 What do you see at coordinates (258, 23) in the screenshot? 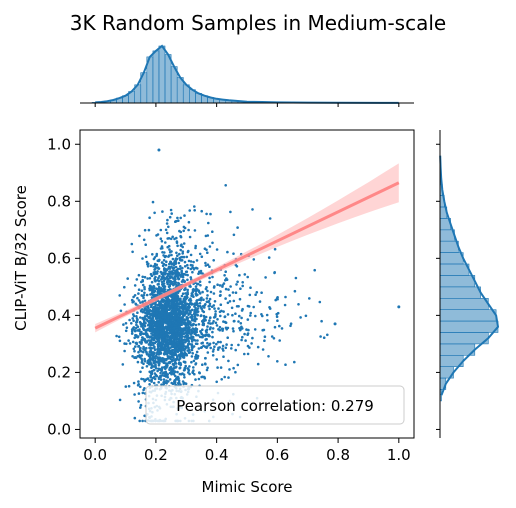
I see `chart-title: 3K Random Samples in Medium-scale` at bounding box center [258, 23].